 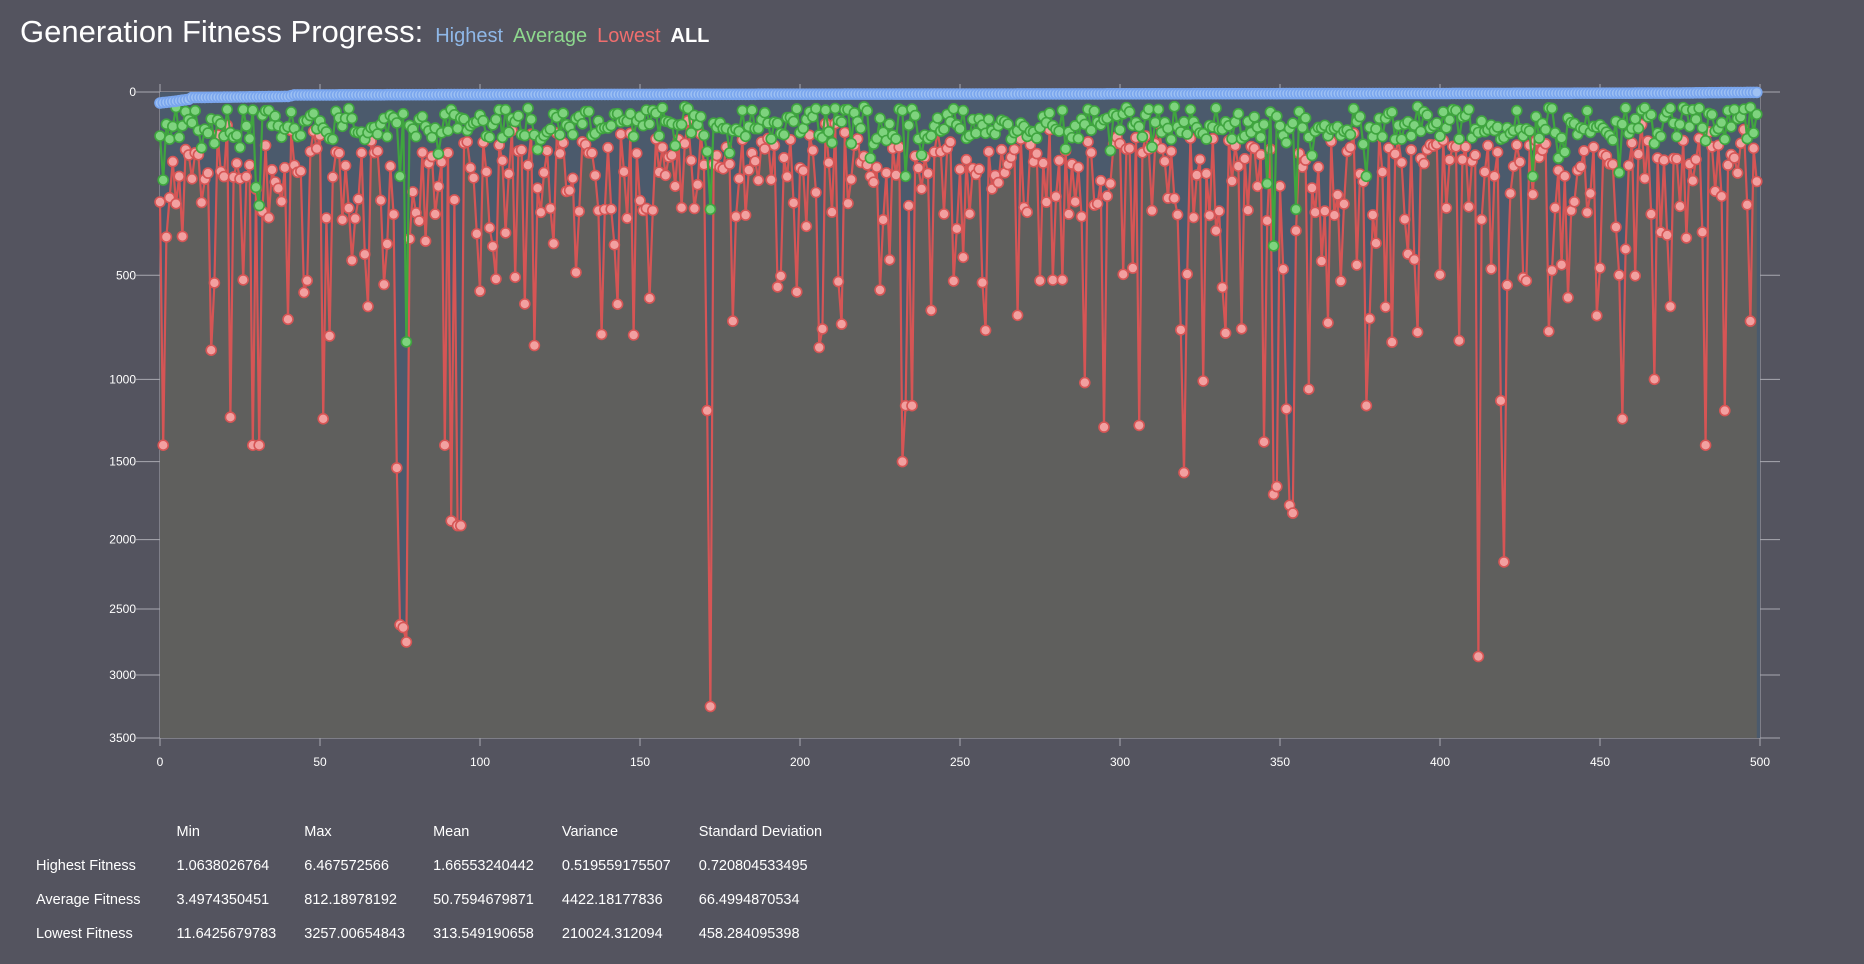 I want to click on highest-point, so click(x=1757, y=92).